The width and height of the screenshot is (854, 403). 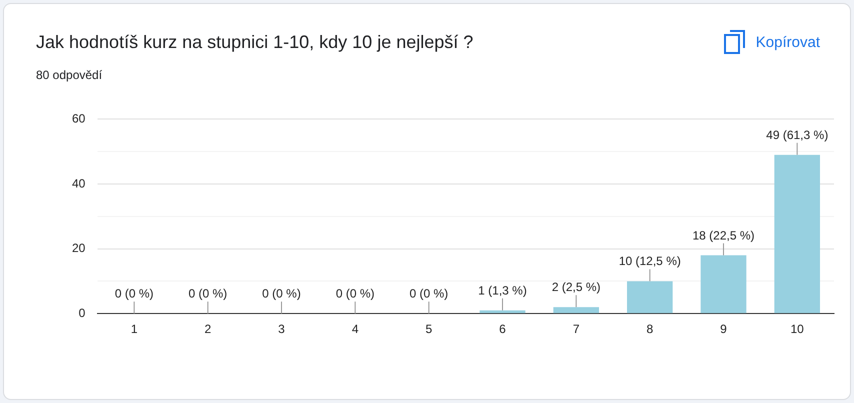 What do you see at coordinates (208, 329) in the screenshot?
I see `x-tick-label: 2` at bounding box center [208, 329].